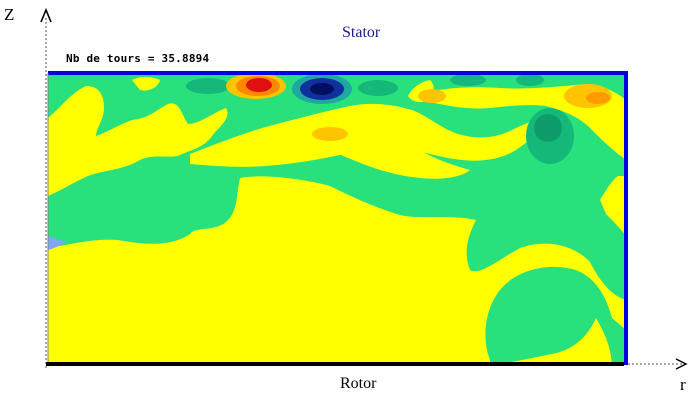 The width and height of the screenshot is (689, 398). Describe the element at coordinates (361, 33) in the screenshot. I see `stator-label: Stator` at that location.